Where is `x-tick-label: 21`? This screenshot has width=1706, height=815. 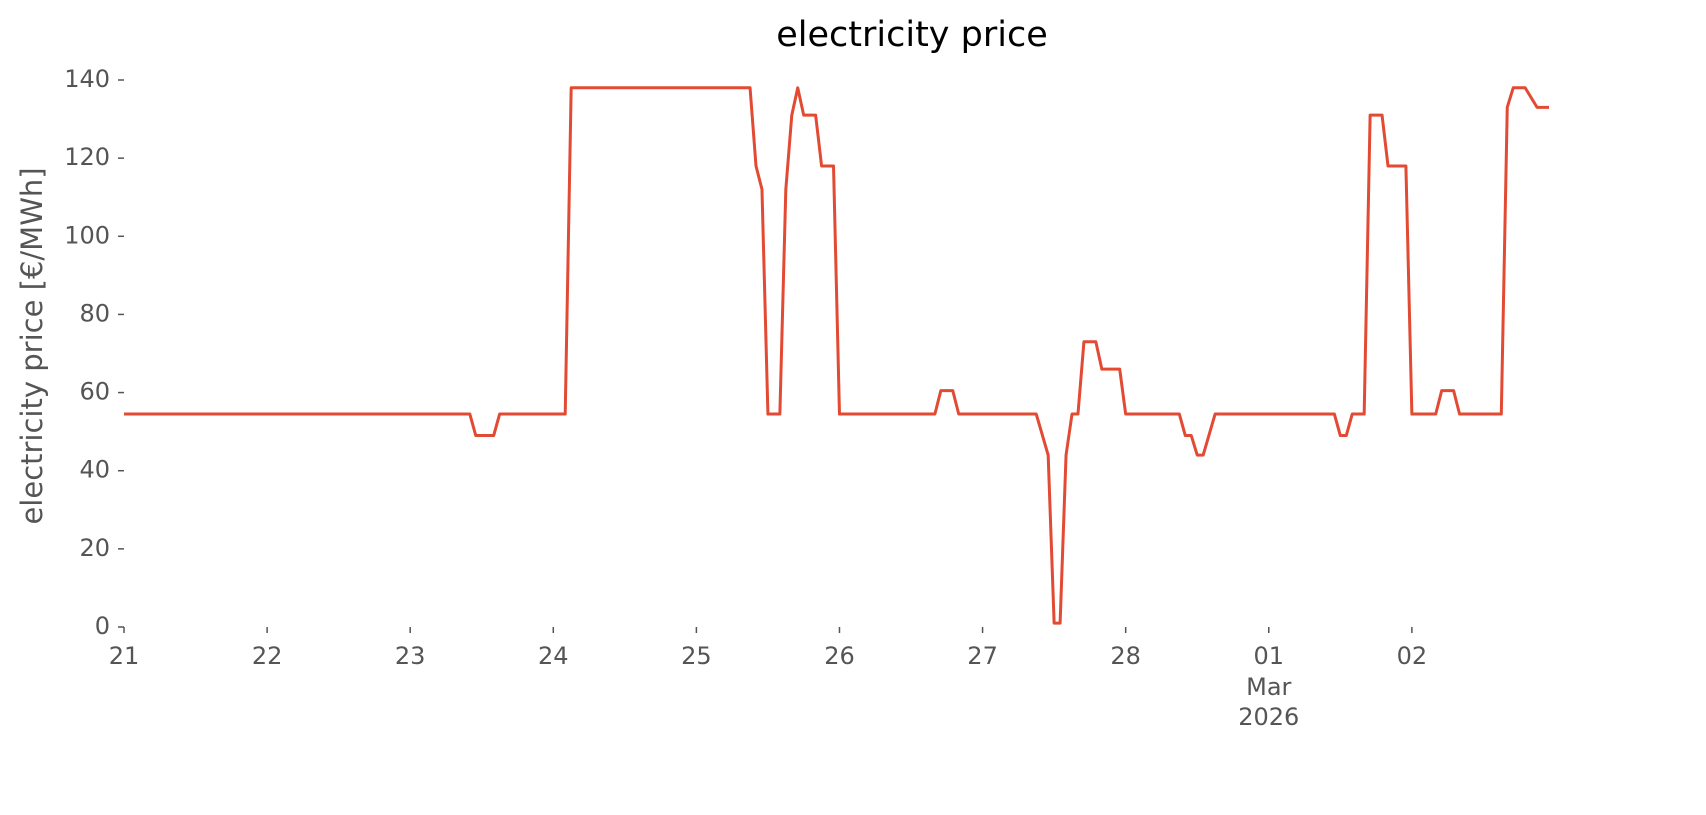 x-tick-label: 21 is located at coordinates (124, 656).